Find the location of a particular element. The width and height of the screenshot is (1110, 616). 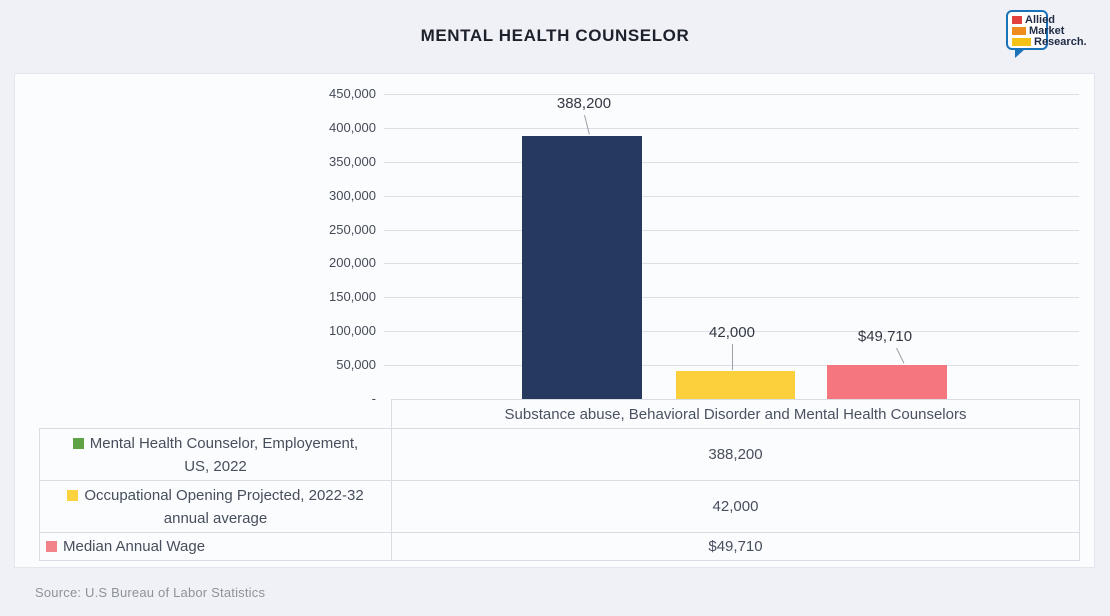

legend-cell-median-wage: Median Annual Wage is located at coordinates (215, 546).